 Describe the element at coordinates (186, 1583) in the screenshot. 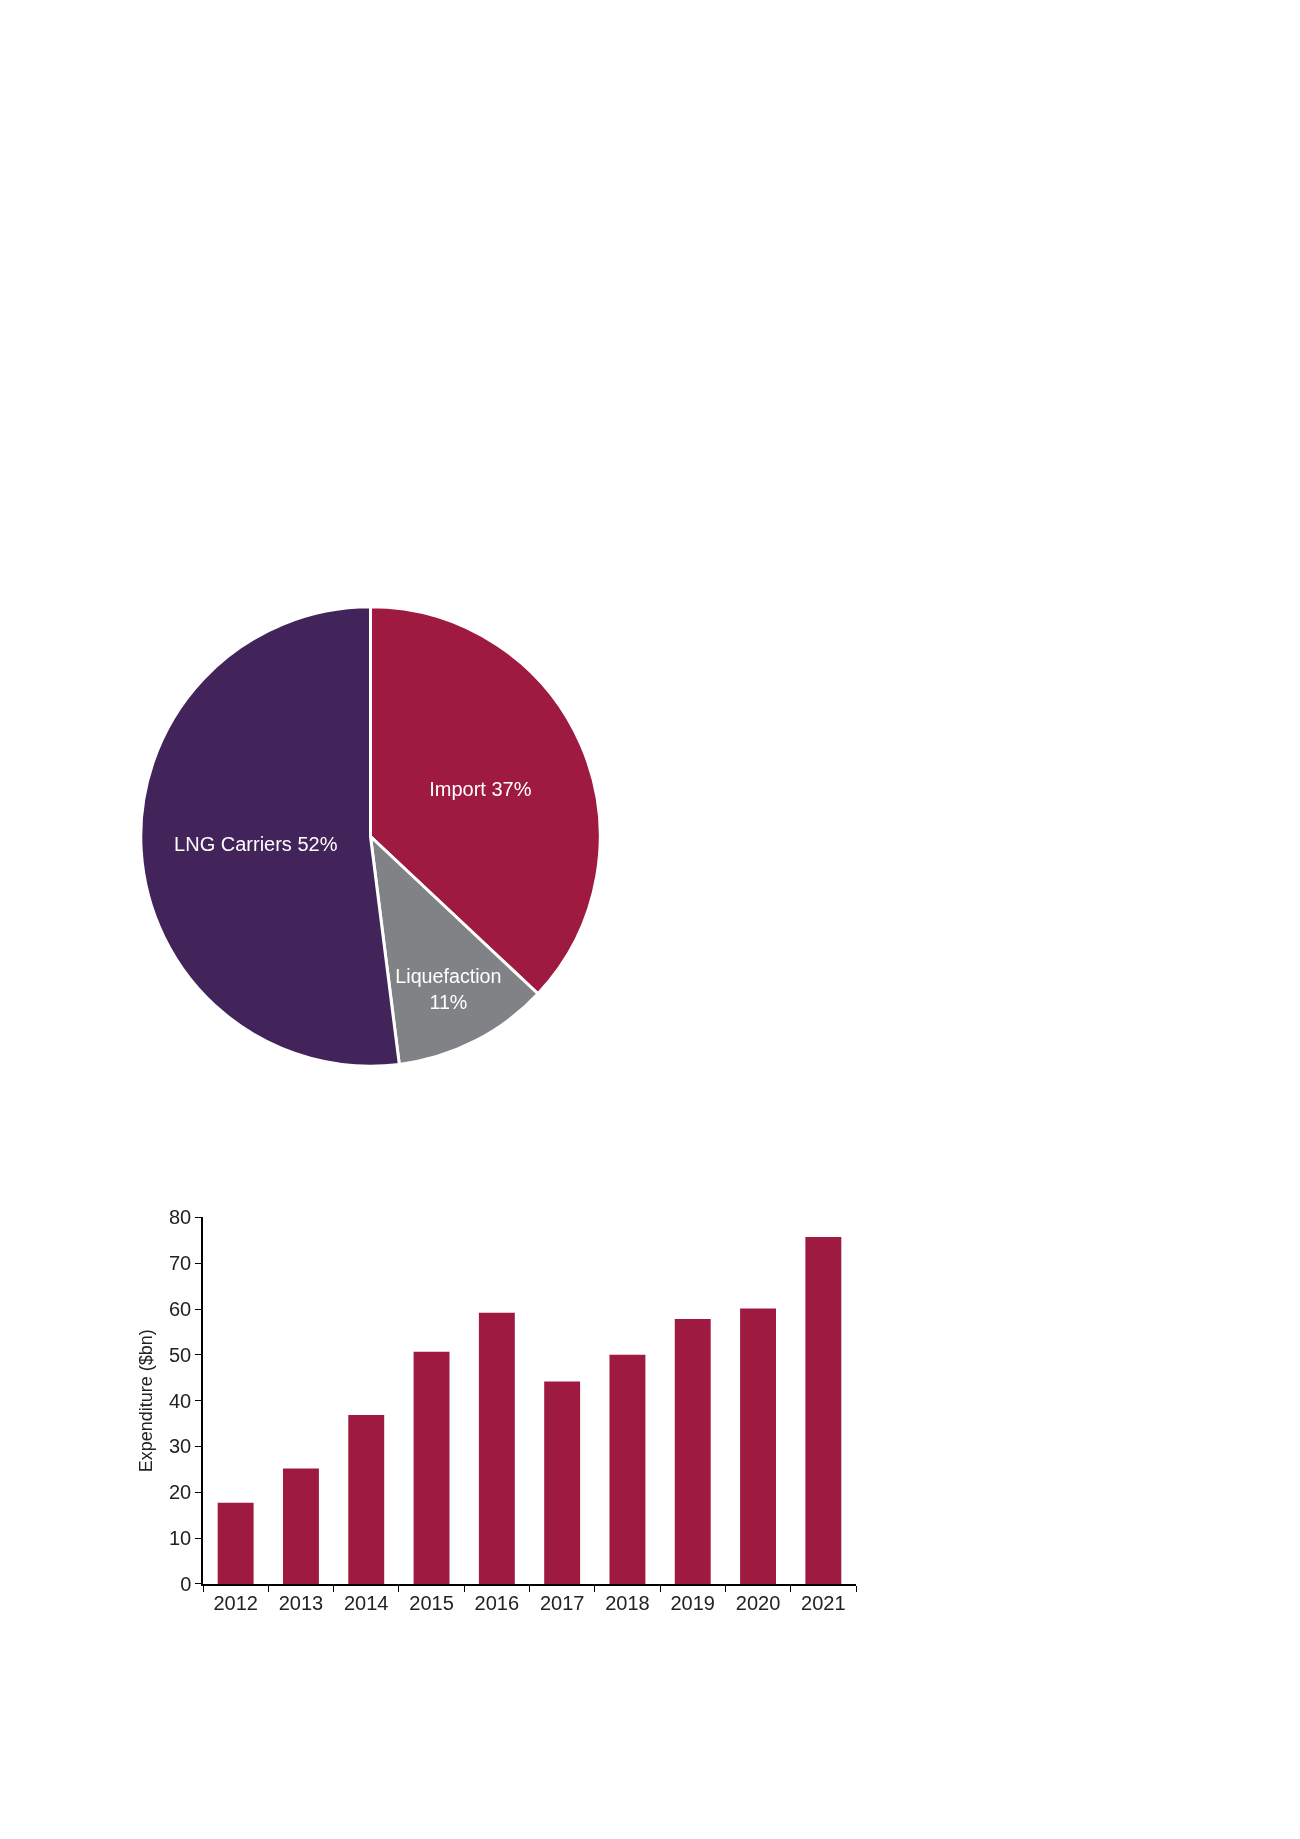

I see `y-tick-label: 0` at that location.